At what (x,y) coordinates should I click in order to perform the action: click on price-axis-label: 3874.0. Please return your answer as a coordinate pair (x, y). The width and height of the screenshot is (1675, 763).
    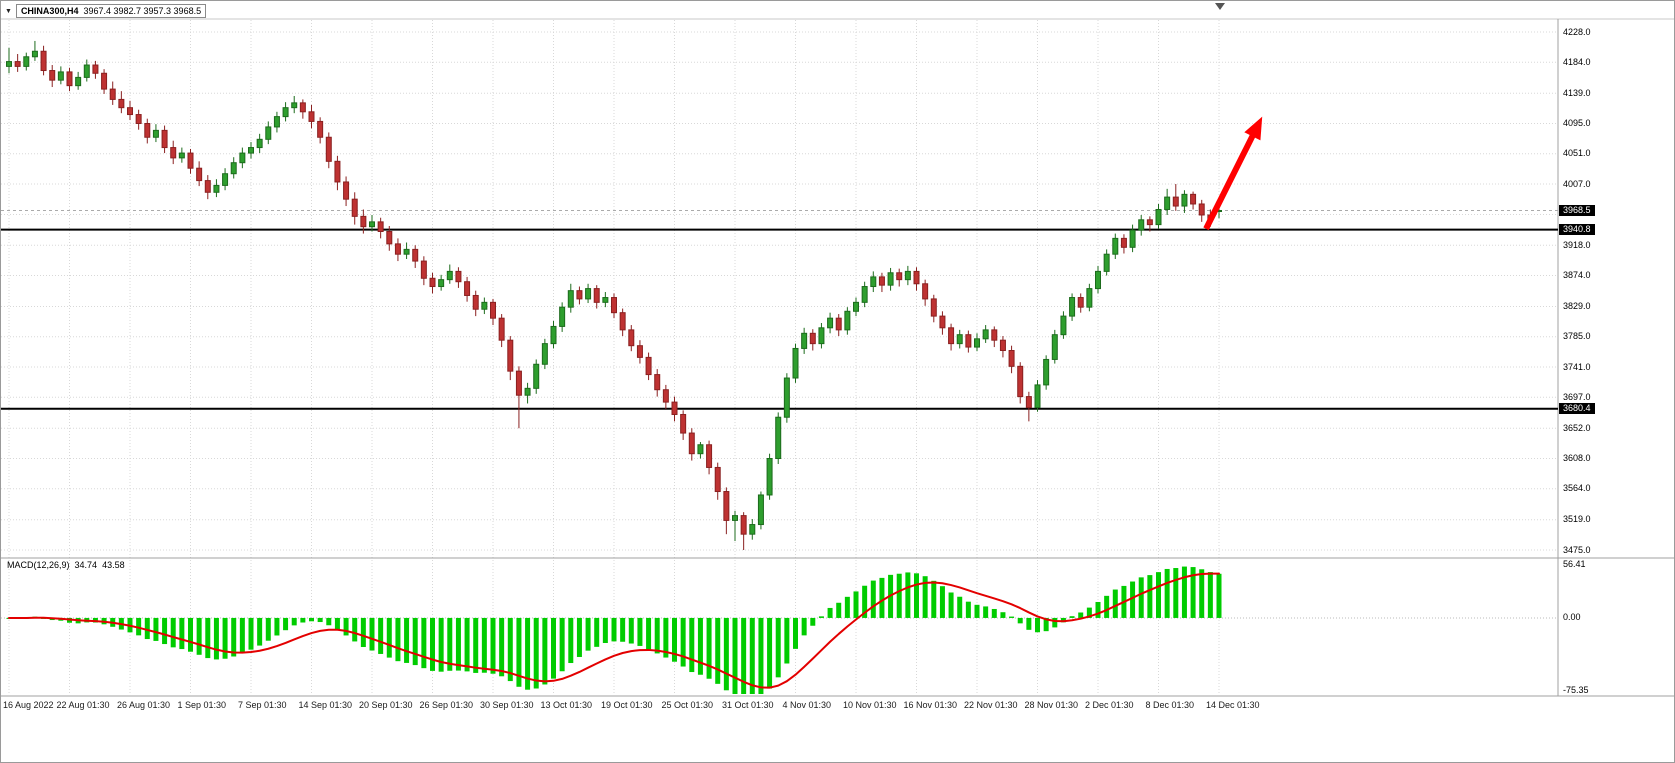
    Looking at the image, I should click on (1577, 275).